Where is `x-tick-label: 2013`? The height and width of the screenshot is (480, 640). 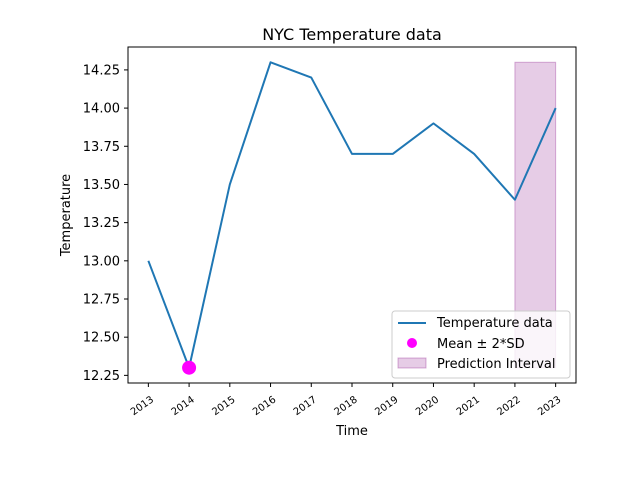 x-tick-label: 2013 is located at coordinates (142, 406).